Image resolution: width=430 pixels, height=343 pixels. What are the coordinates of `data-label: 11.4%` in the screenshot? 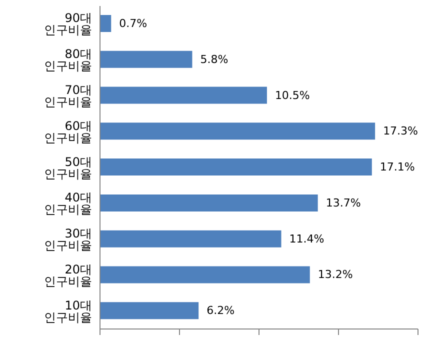 It's located at (306, 239).